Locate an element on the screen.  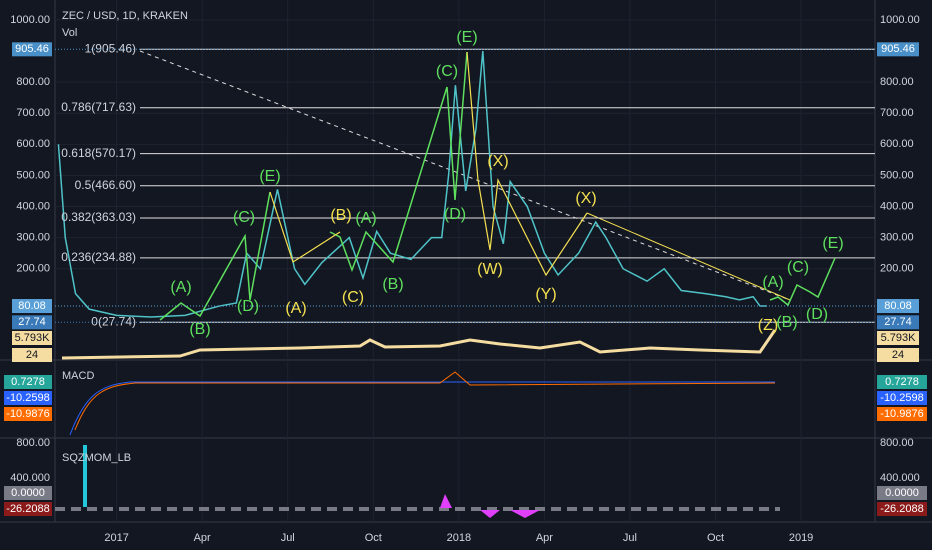
y-tick-label: 500.00 is located at coordinates (897, 175).